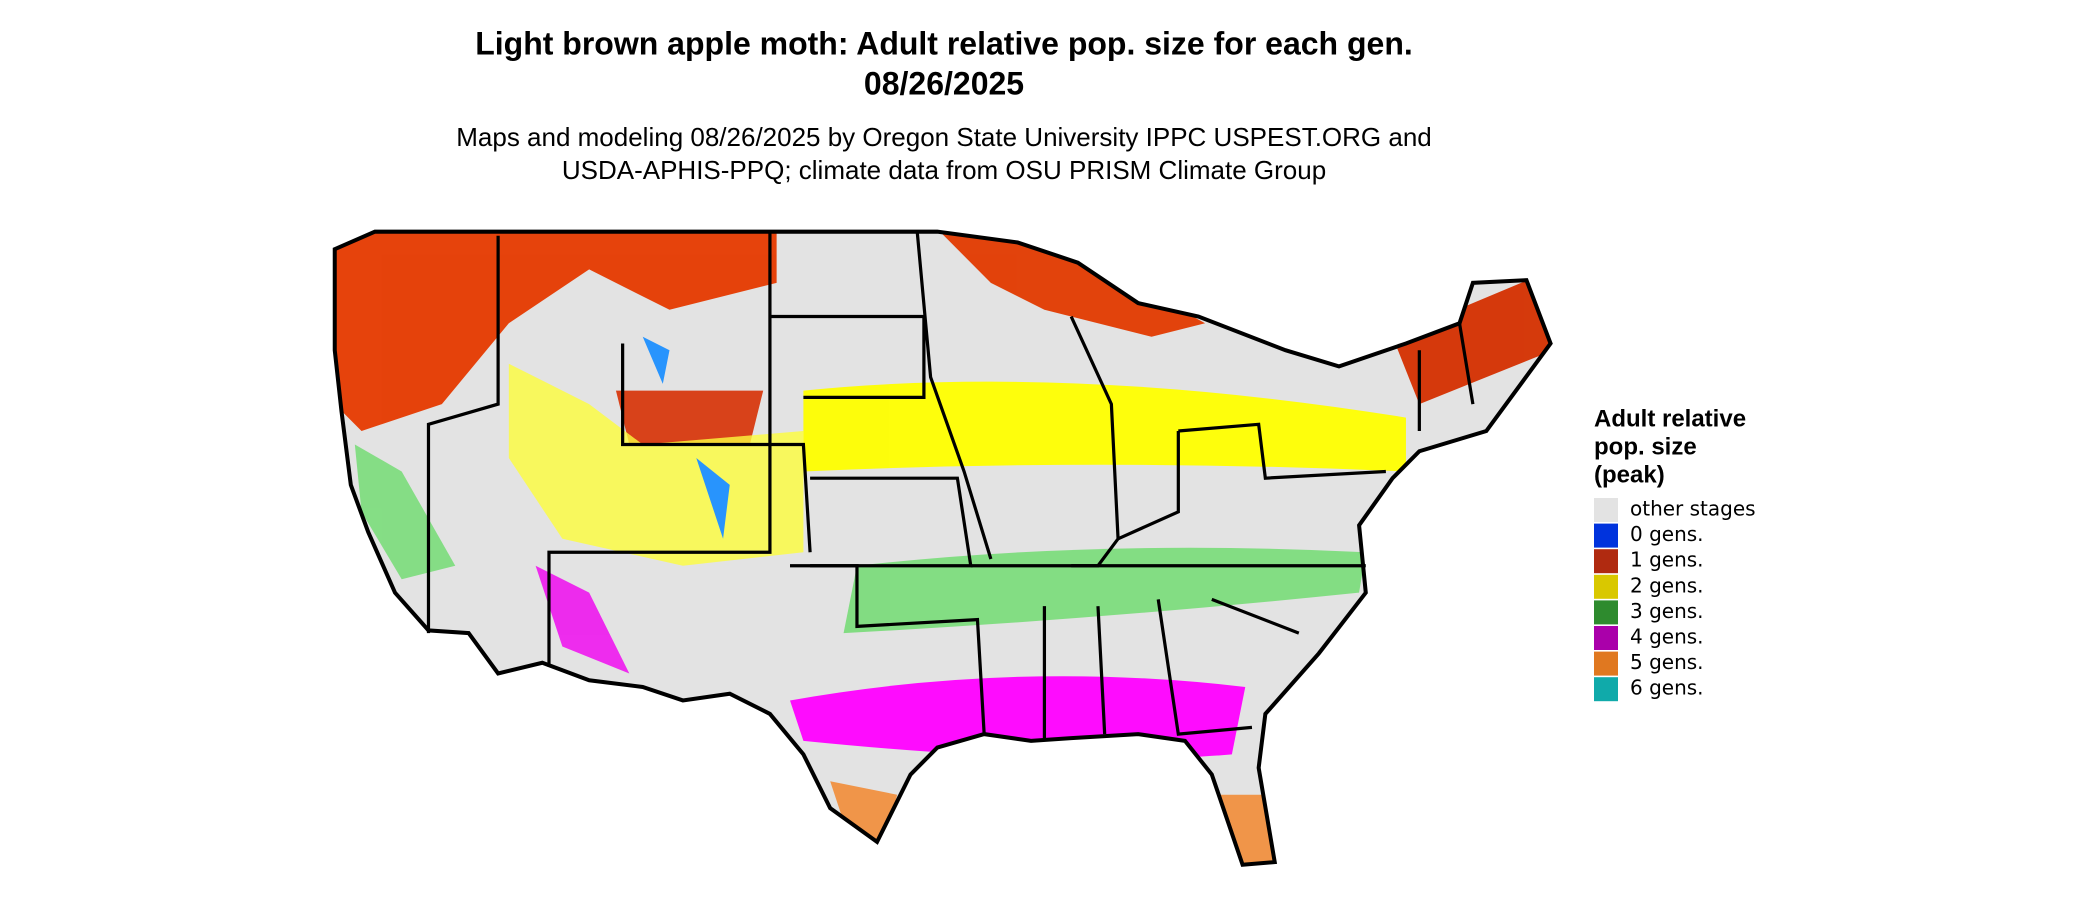 Image resolution: width=2100 pixels, height=897 pixels. What do you see at coordinates (1629, 474) in the screenshot?
I see `legend-title: (peak)` at bounding box center [1629, 474].